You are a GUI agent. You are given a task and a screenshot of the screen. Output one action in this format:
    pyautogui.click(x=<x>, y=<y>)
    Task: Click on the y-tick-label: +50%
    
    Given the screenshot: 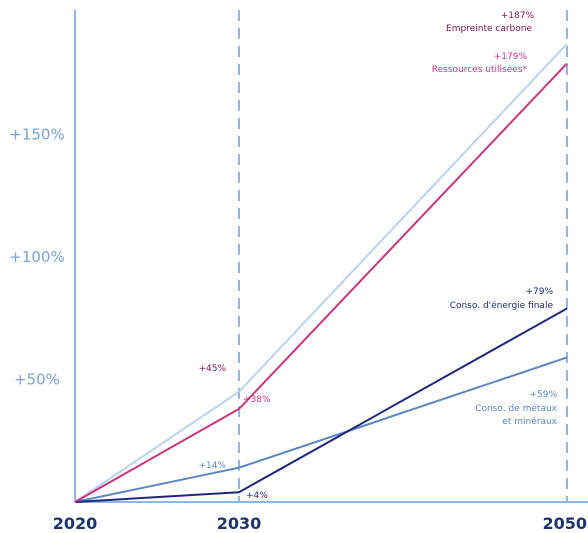 What is the action you would take?
    pyautogui.click(x=37, y=380)
    